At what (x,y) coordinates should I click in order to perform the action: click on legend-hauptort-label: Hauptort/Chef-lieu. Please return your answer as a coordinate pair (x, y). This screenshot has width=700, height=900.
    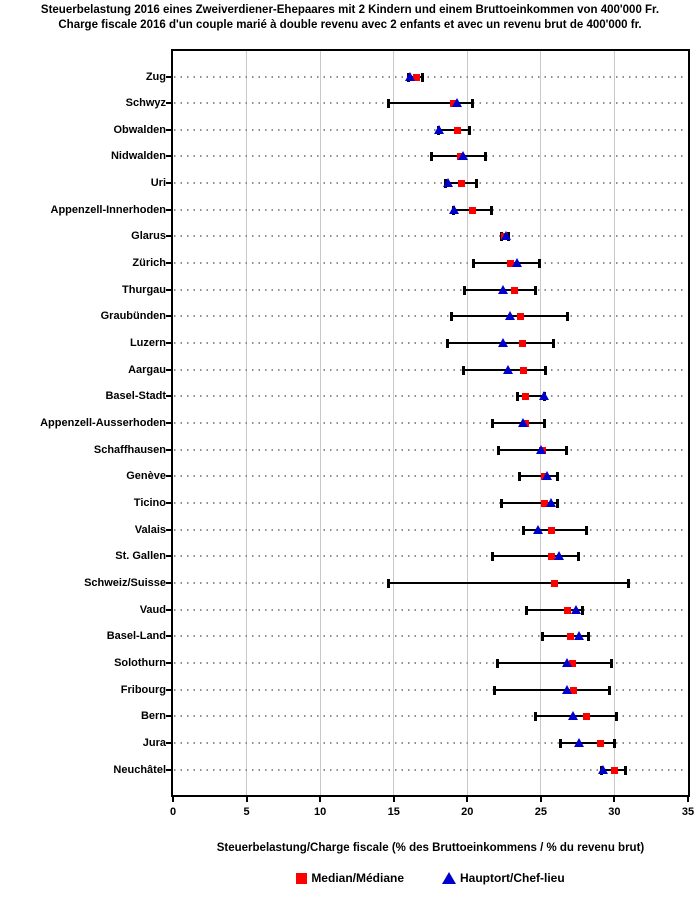
    Looking at the image, I should click on (512, 878).